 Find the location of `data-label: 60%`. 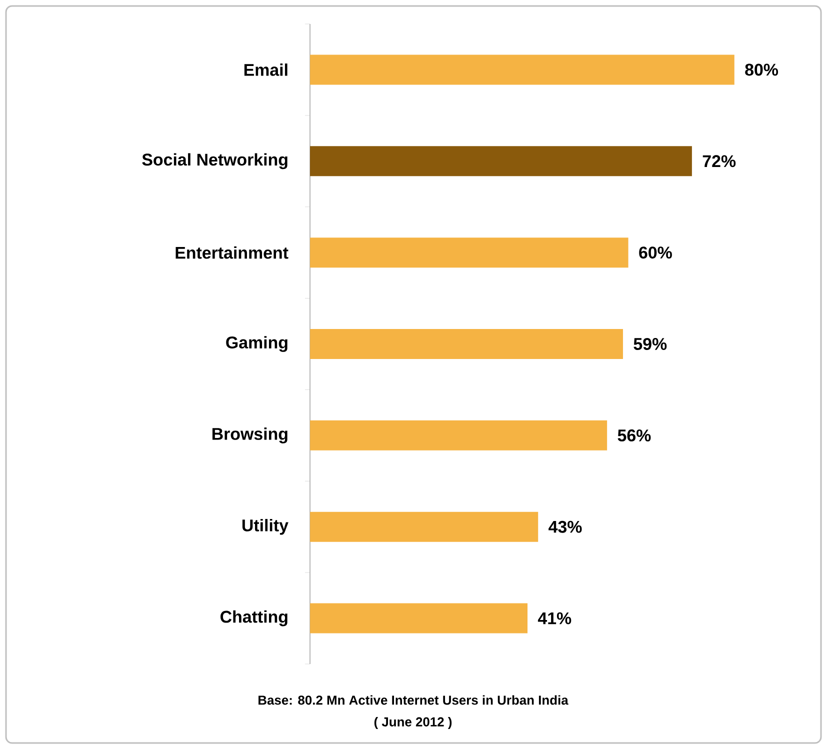

data-label: 60% is located at coordinates (655, 252).